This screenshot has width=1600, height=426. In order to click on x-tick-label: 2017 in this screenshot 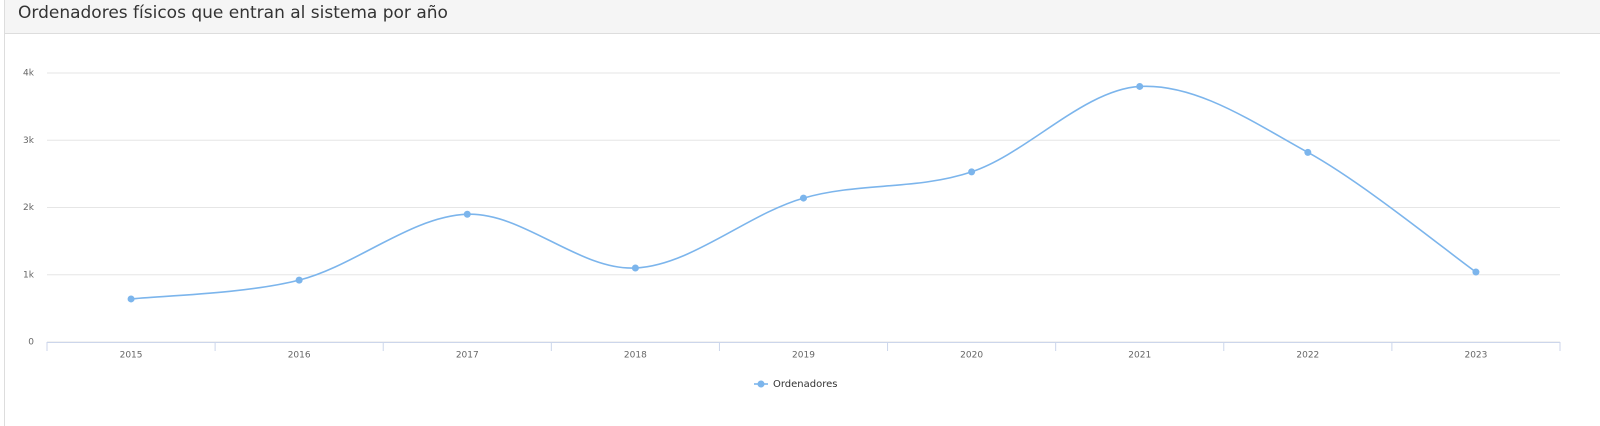, I will do `click(467, 356)`.